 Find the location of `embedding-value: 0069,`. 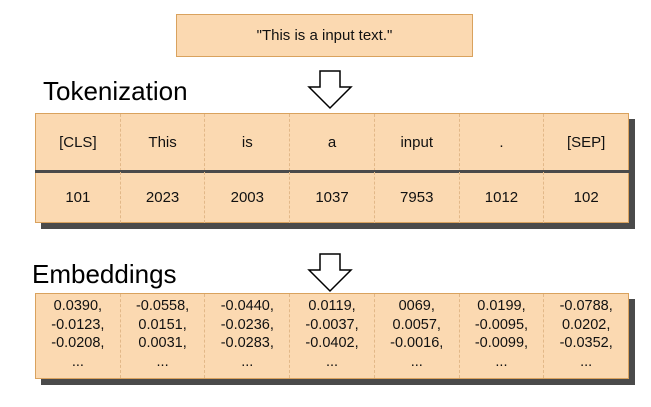

embedding-value: 0069, is located at coordinates (416, 306).